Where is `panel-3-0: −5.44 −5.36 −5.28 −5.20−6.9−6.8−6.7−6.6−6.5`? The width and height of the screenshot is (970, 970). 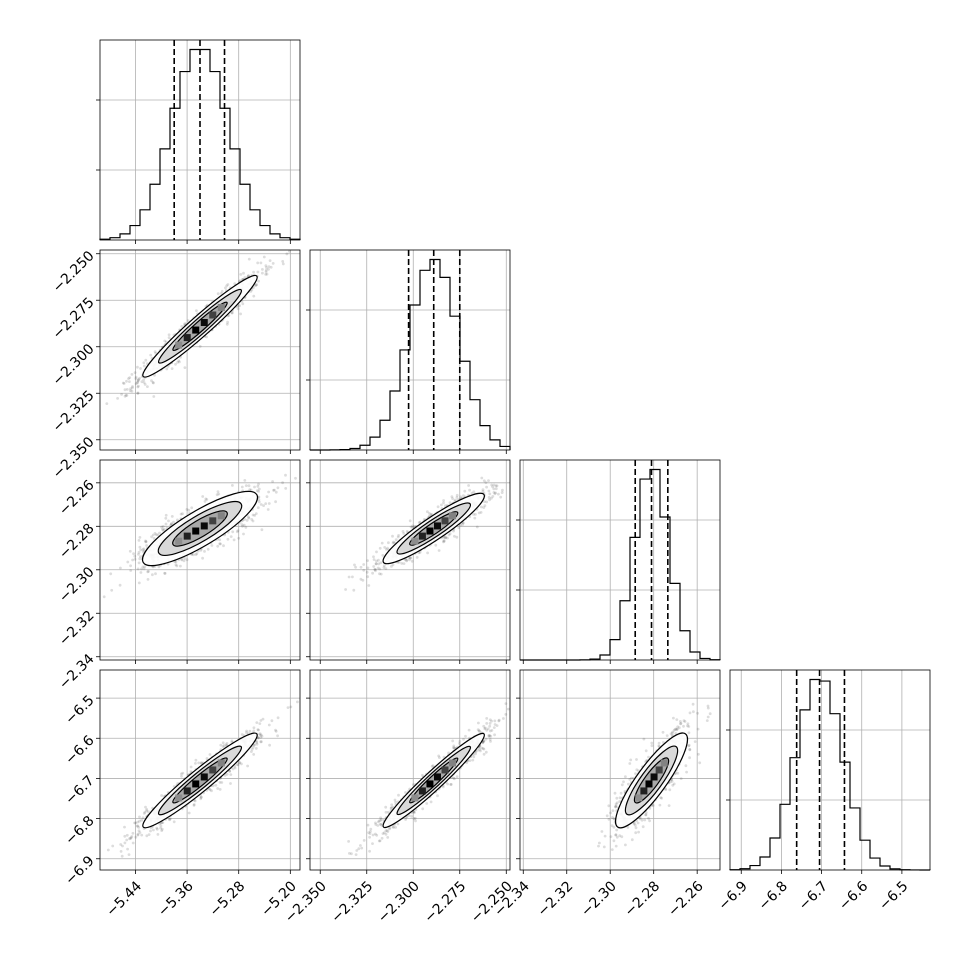 panel-3-0: −5.44 −5.36 −5.28 −5.20−6.9−6.8−6.7−6.6−6.5 is located at coordinates (181, 794).